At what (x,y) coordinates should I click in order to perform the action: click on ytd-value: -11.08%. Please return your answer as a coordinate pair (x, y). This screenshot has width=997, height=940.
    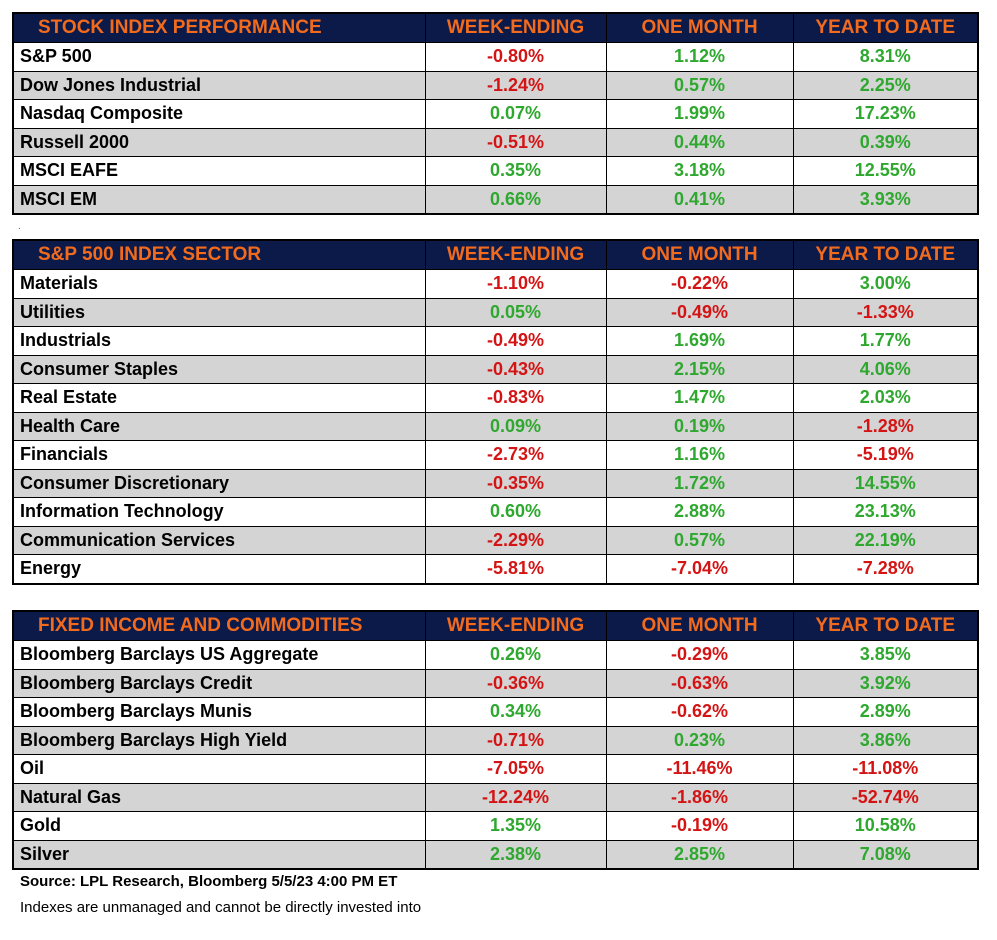
    Looking at the image, I should click on (885, 769).